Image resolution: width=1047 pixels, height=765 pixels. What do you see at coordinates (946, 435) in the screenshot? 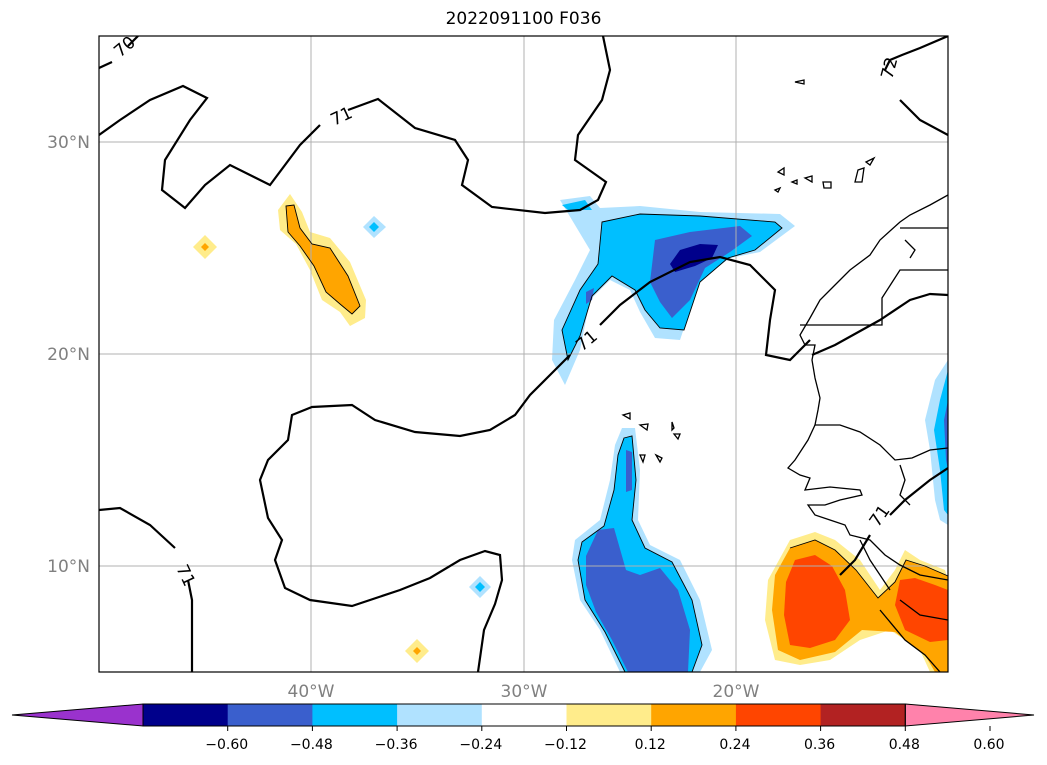
I see `neg-region-east-medium` at bounding box center [946, 435].